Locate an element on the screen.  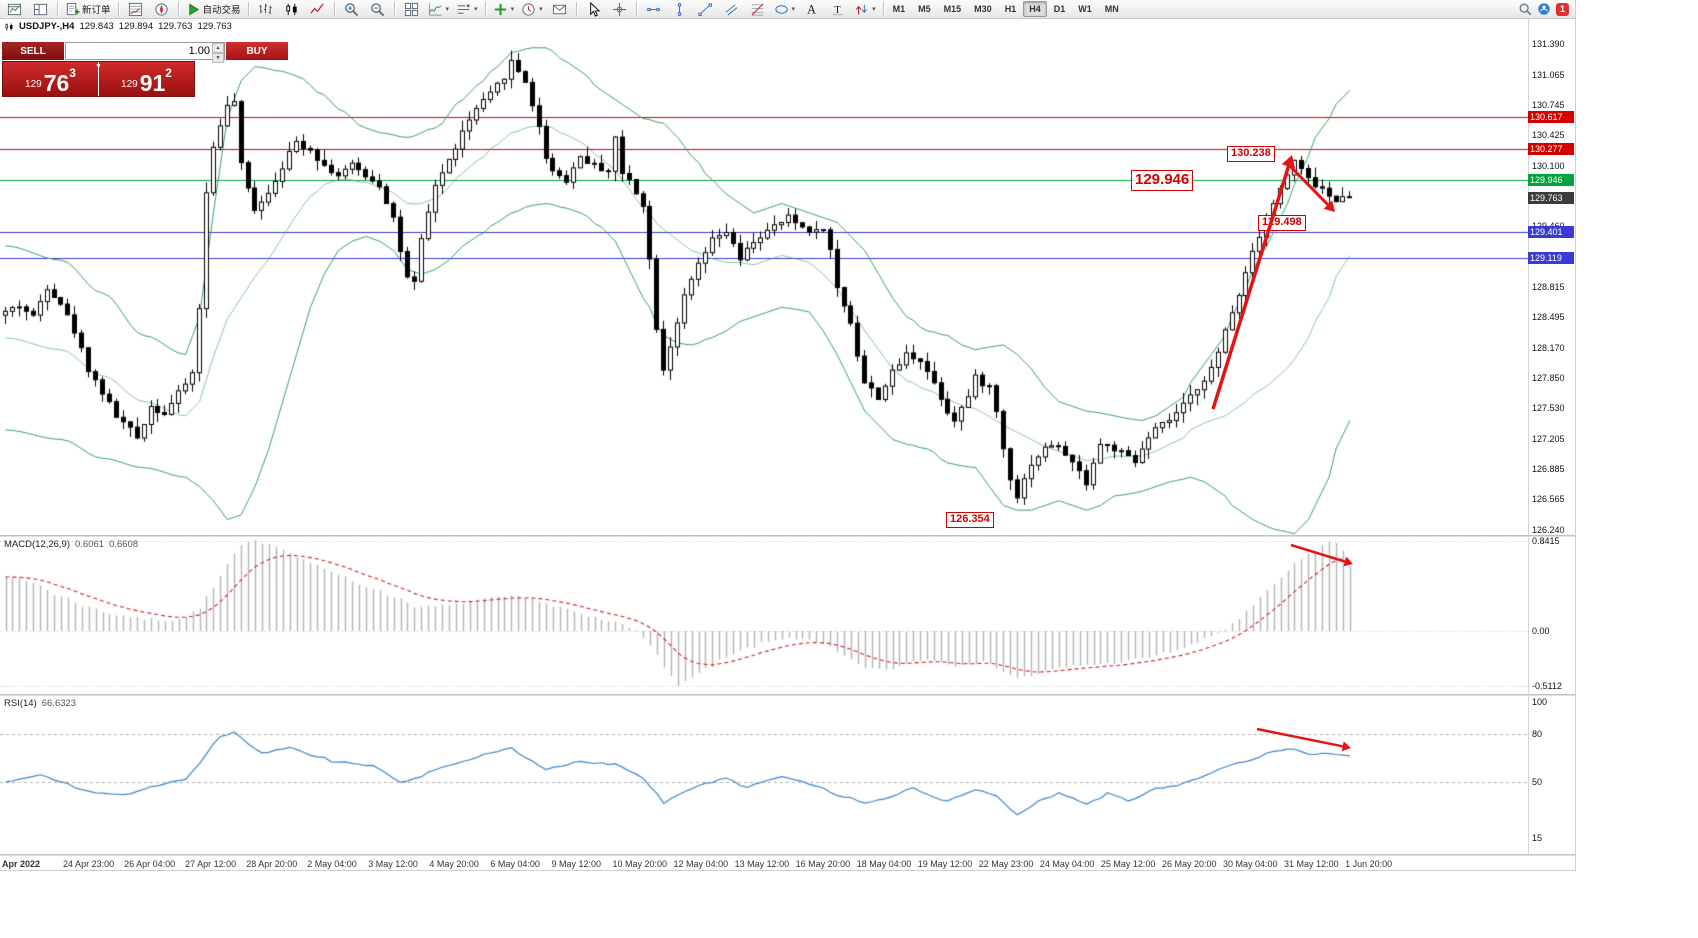
price-tag: 129.763 is located at coordinates (1551, 197).